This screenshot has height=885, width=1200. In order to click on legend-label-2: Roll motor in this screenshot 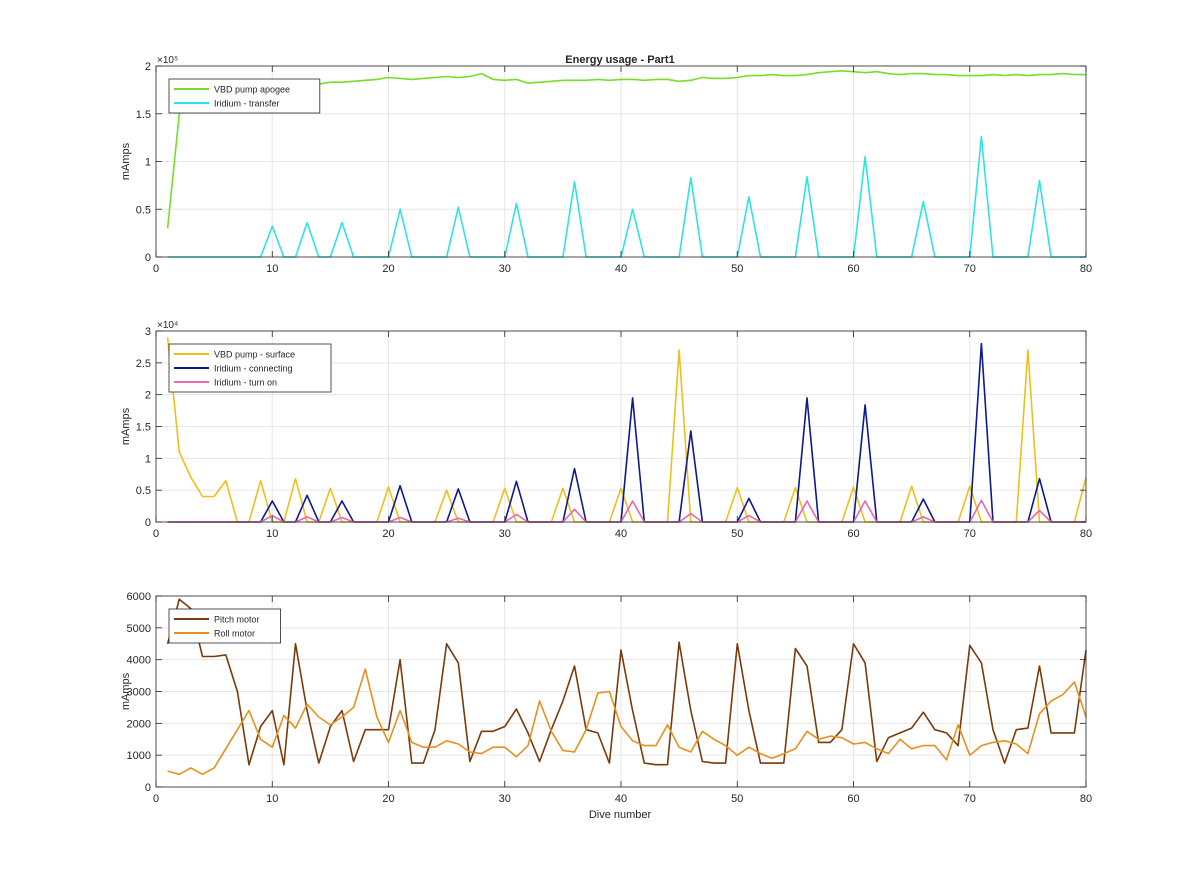, I will do `click(234, 634)`.